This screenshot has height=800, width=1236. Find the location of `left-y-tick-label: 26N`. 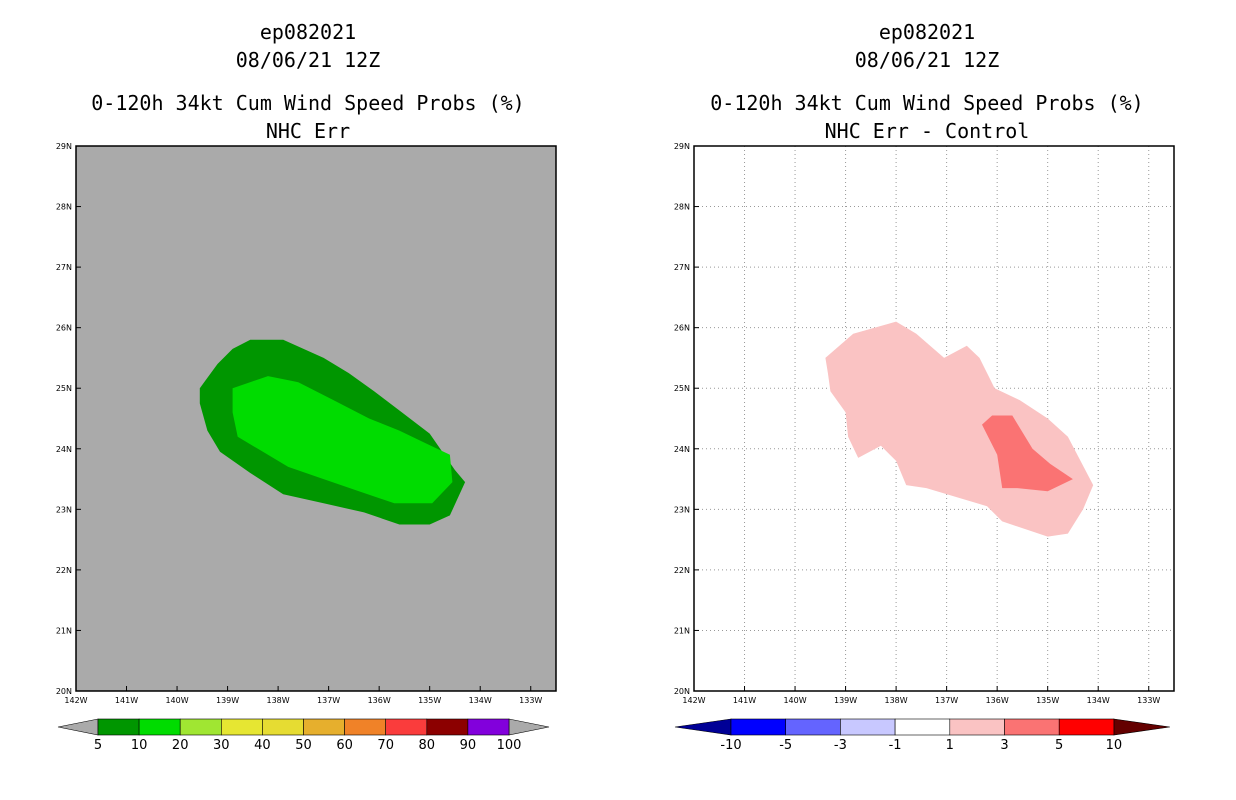

left-y-tick-label: 26N is located at coordinates (64, 328).